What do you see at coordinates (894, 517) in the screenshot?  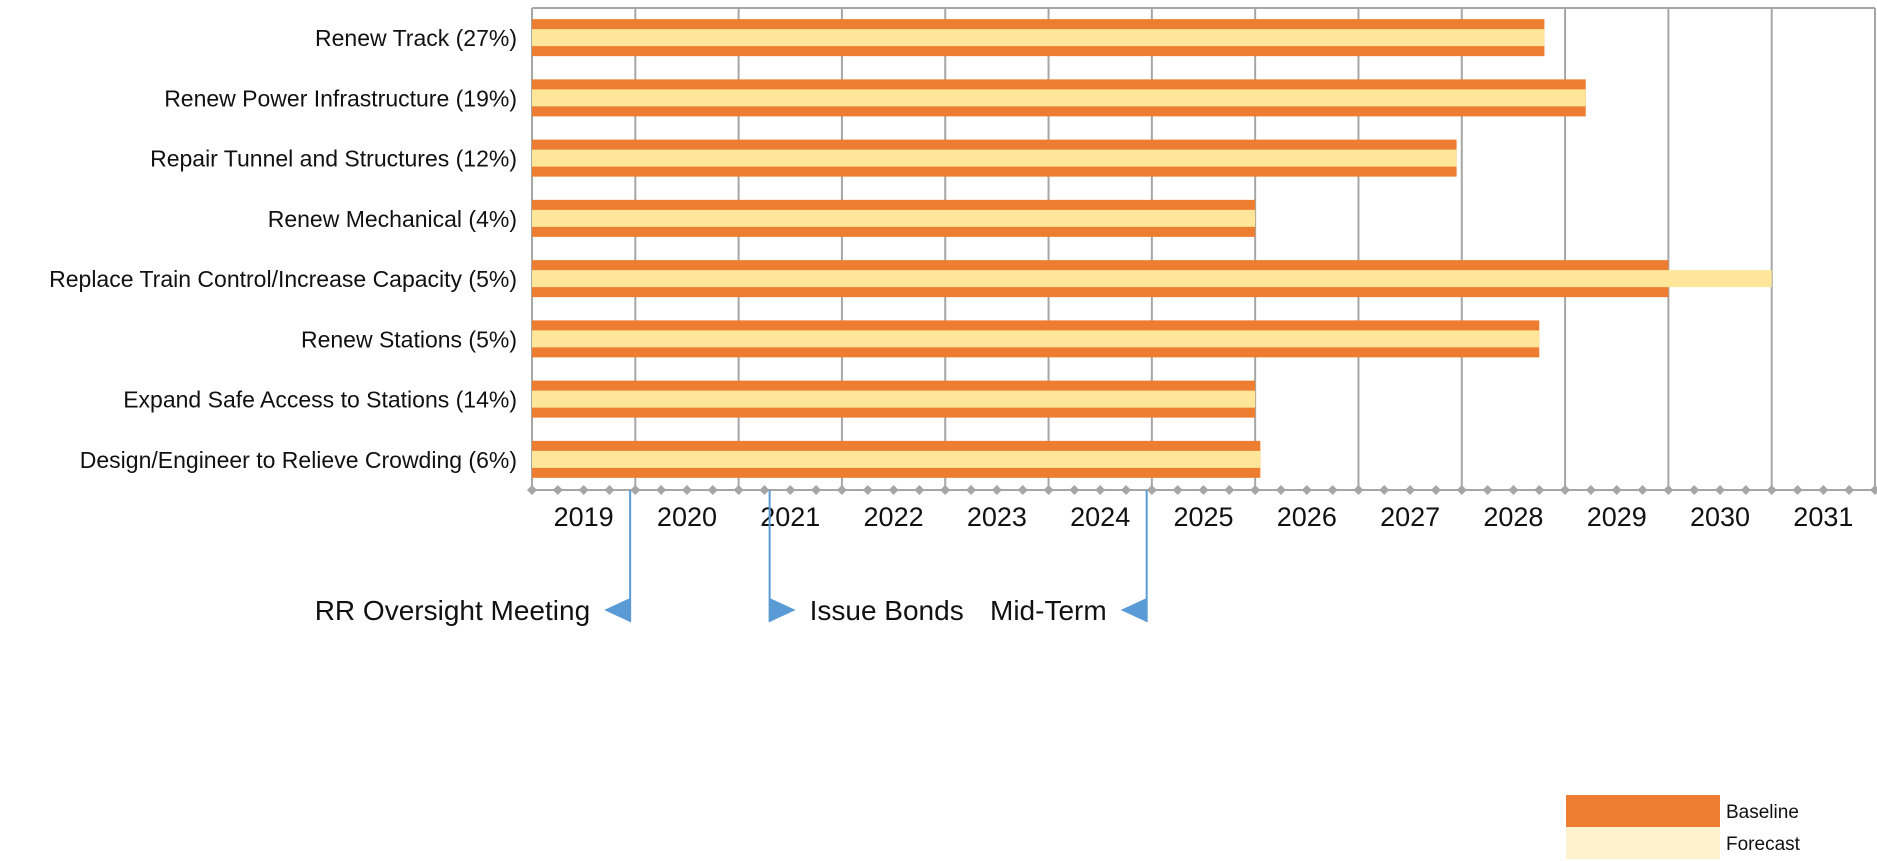 I see `x-tick-label: 2022` at bounding box center [894, 517].